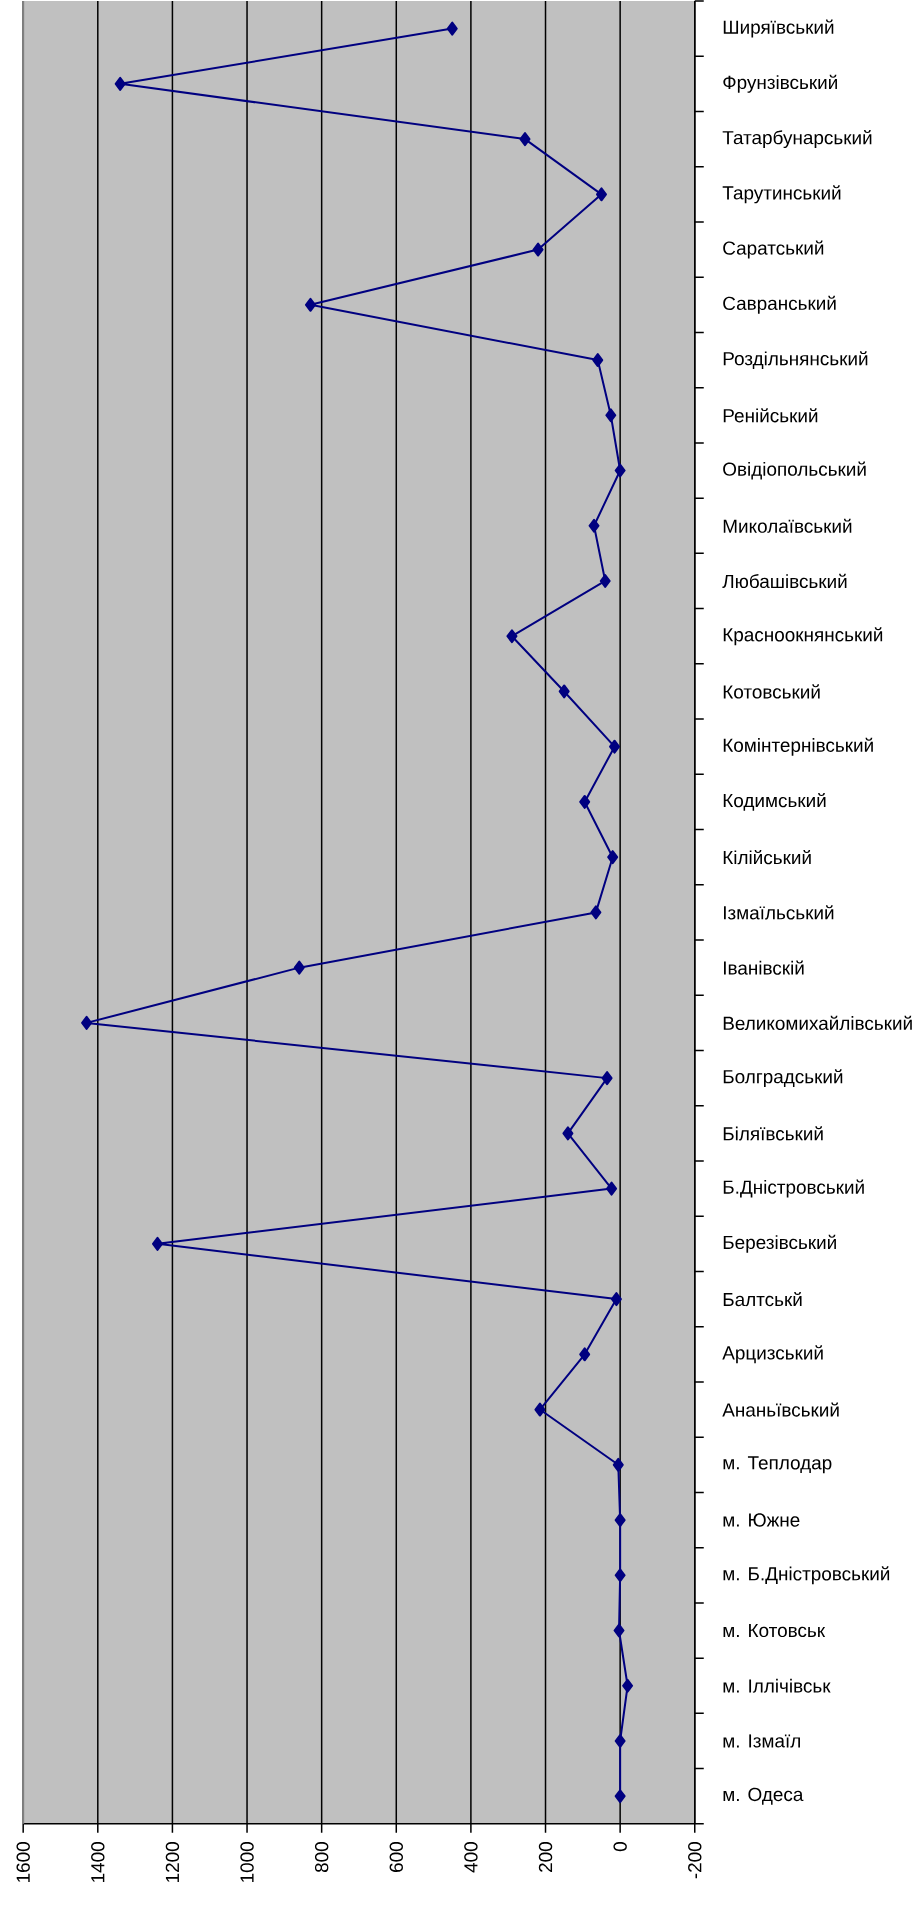 The image size is (919, 1908). Describe the element at coordinates (779, 304) in the screenshot. I see `y-tick-label: Савранський` at that location.